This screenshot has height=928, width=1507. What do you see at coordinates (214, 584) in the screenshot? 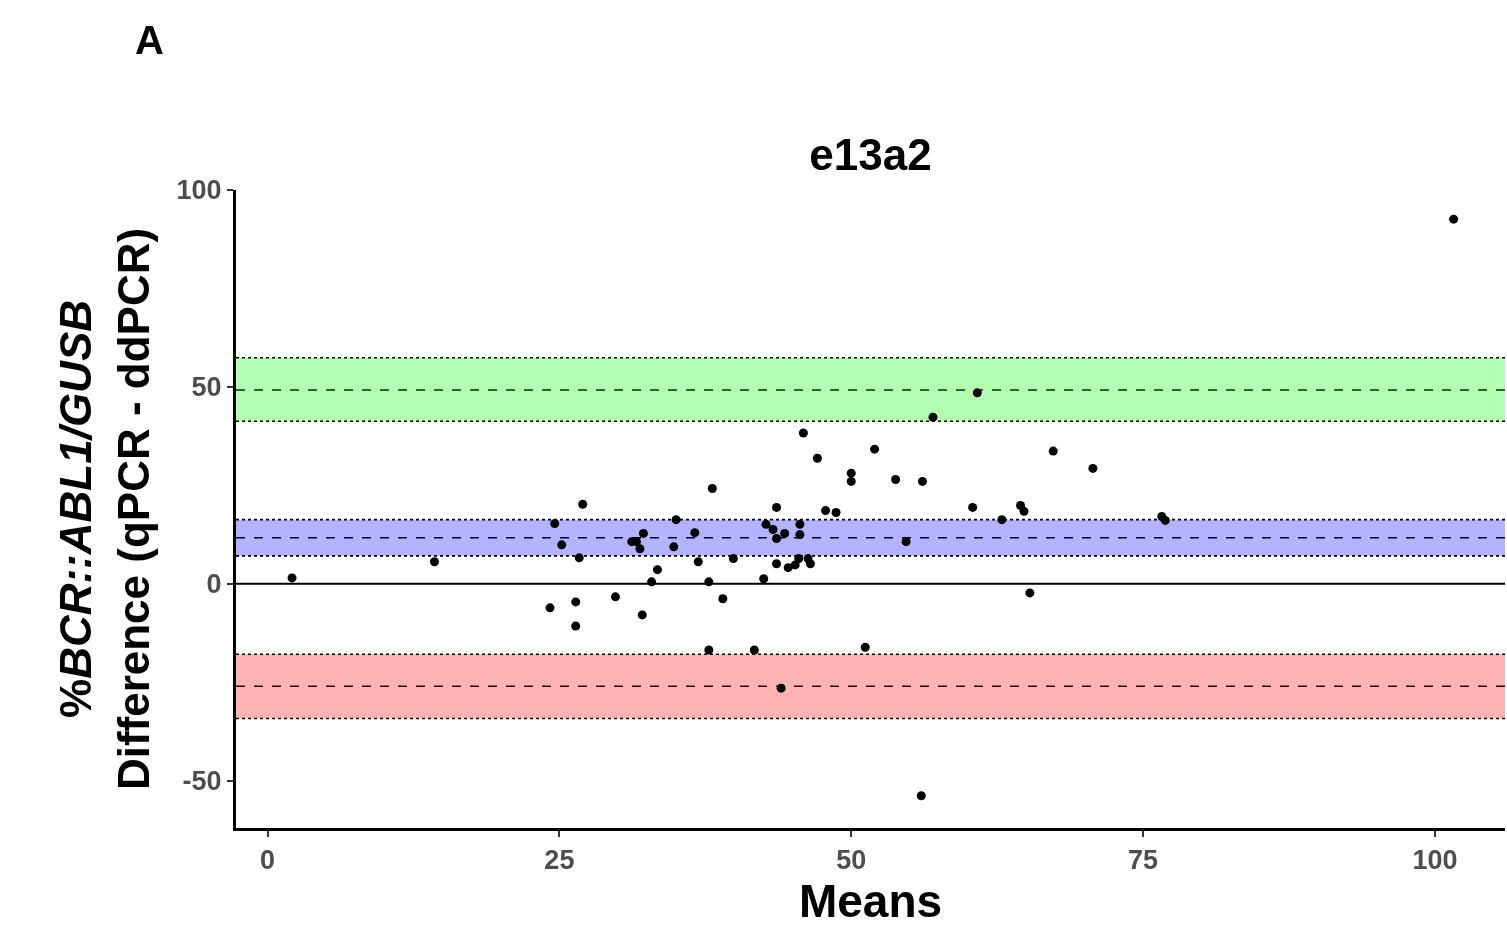
I see `y-tick-label: 0` at bounding box center [214, 584].